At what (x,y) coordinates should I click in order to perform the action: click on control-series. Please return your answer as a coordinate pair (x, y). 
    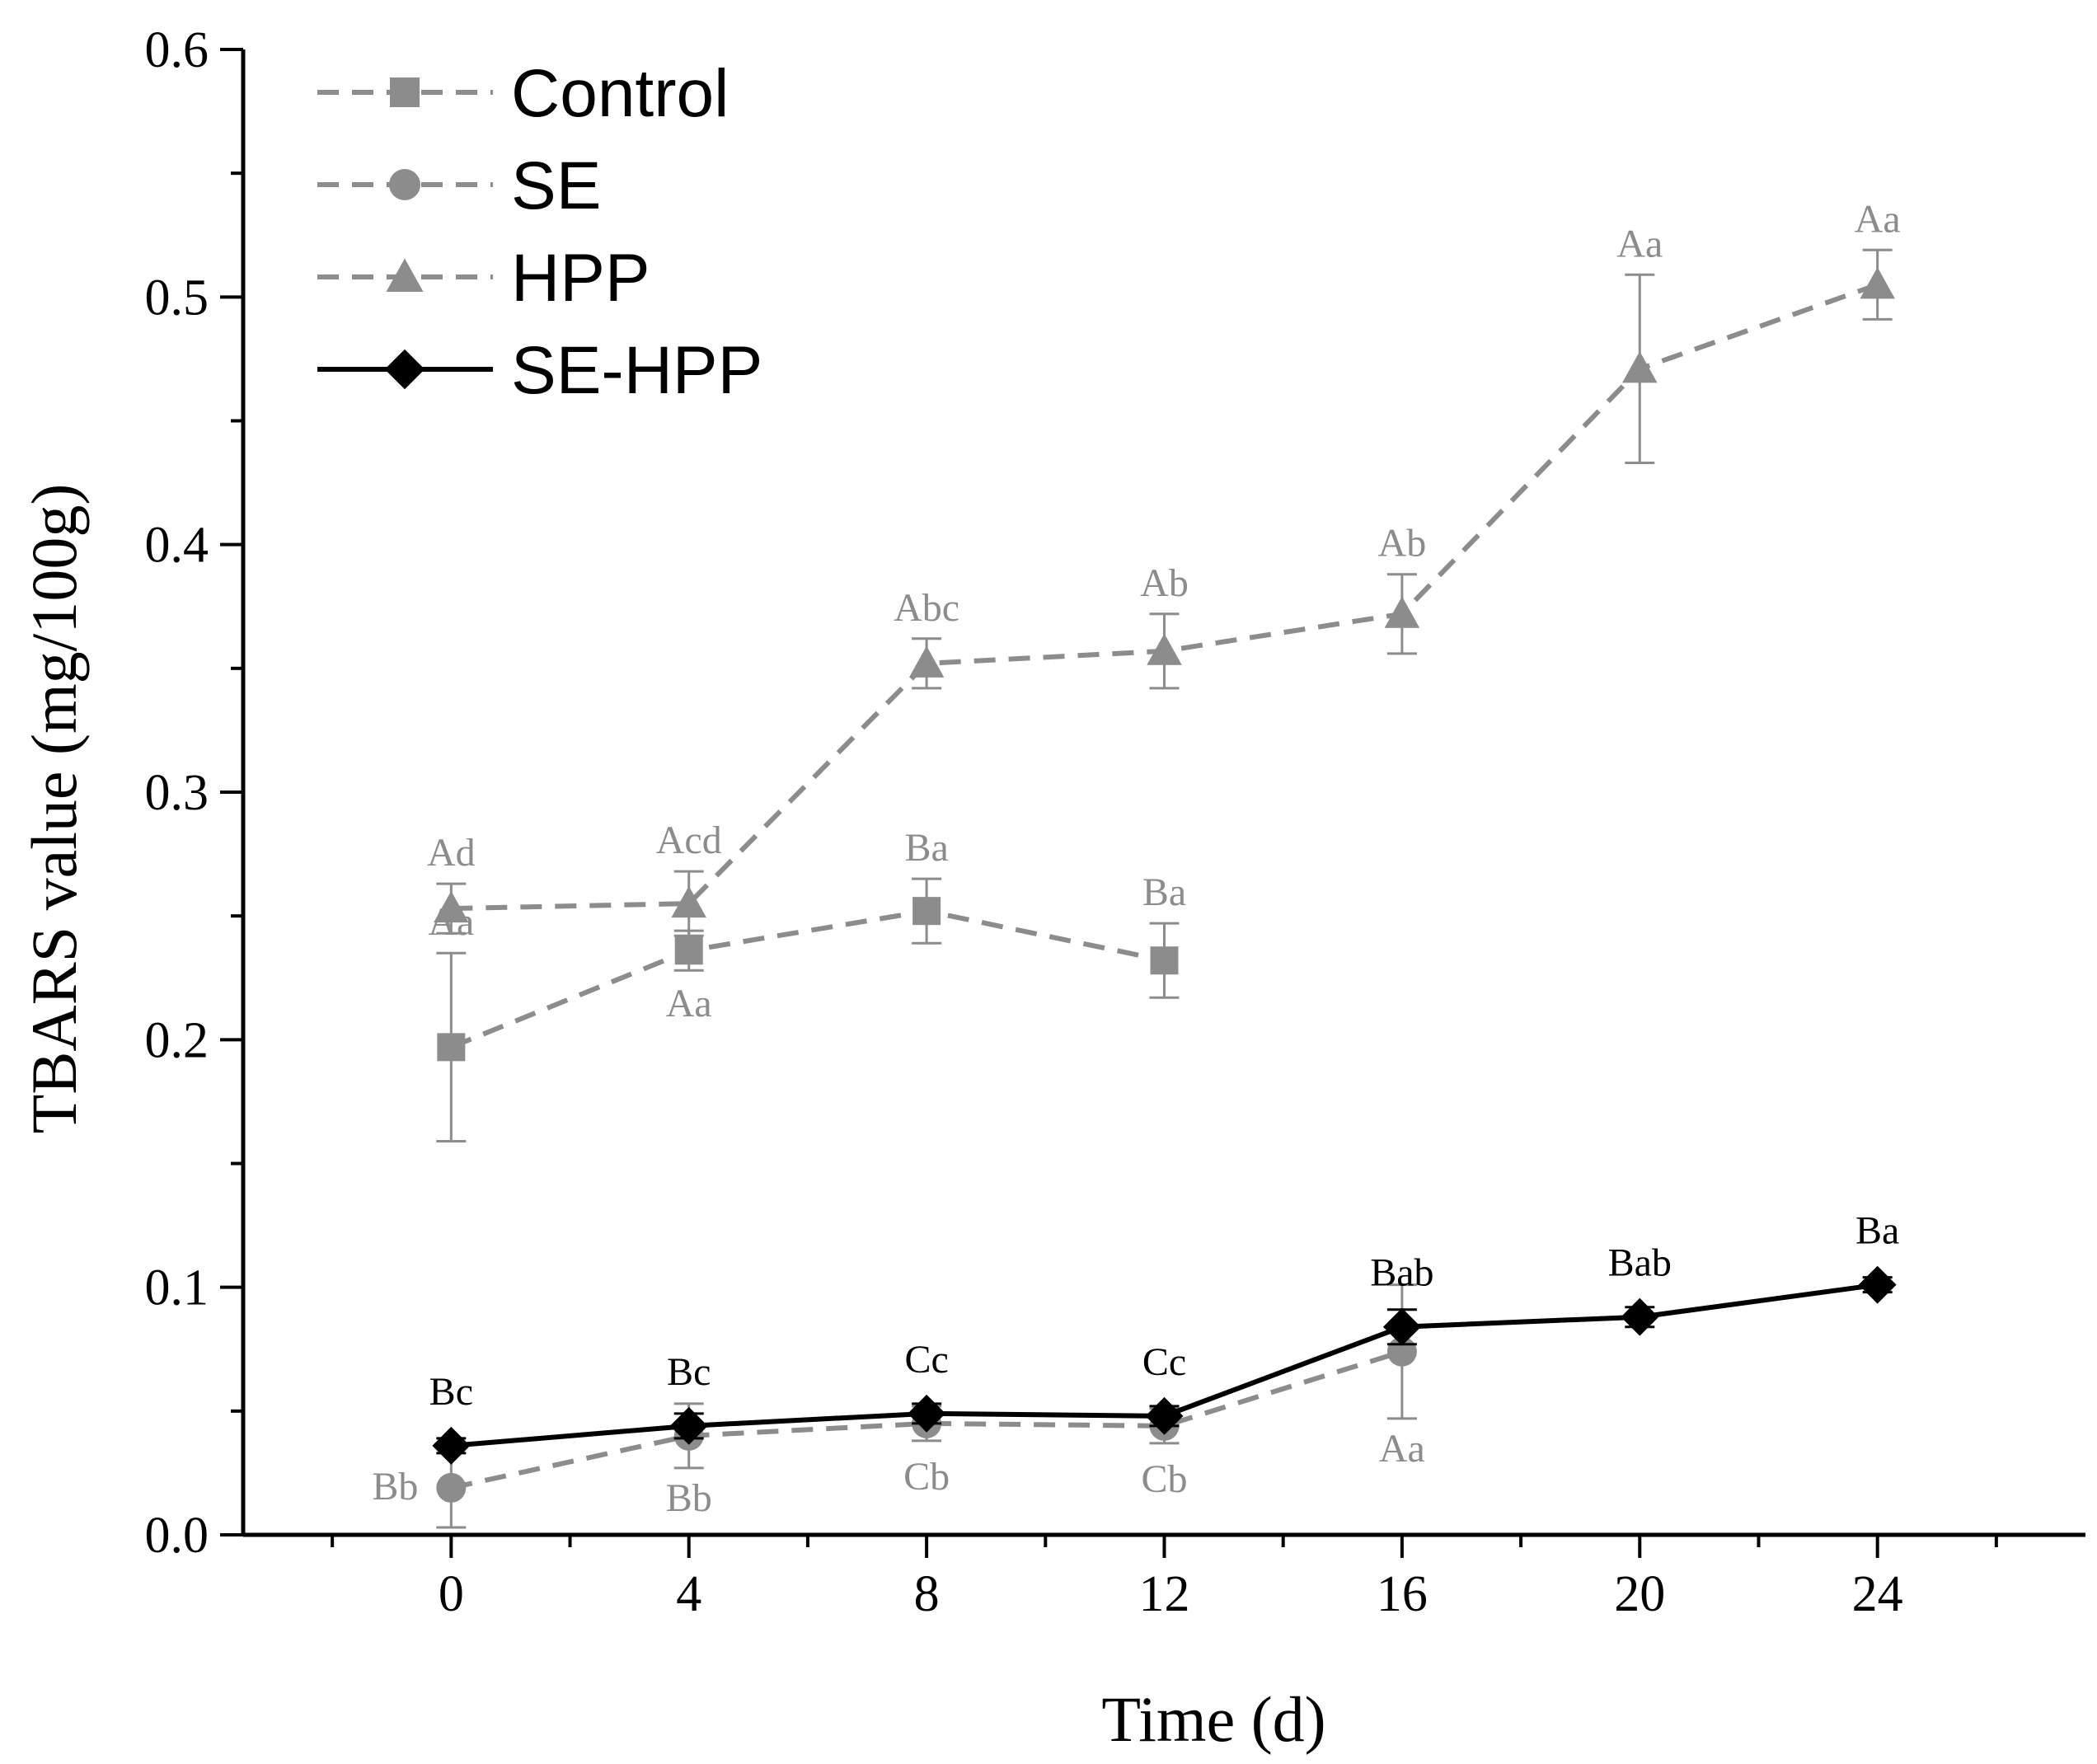
    Looking at the image, I should click on (808, 1009).